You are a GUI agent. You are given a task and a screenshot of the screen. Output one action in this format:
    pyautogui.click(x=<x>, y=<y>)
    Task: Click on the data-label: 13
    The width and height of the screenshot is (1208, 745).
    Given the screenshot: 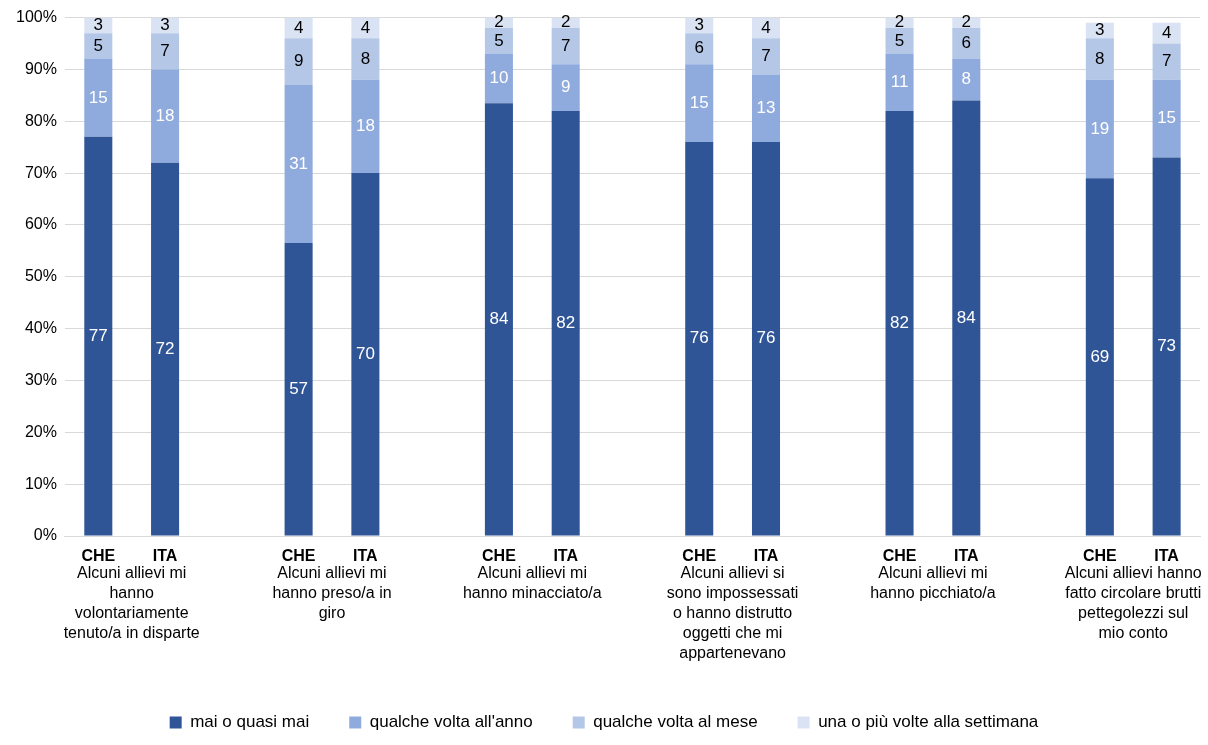 What is the action you would take?
    pyautogui.click(x=766, y=108)
    